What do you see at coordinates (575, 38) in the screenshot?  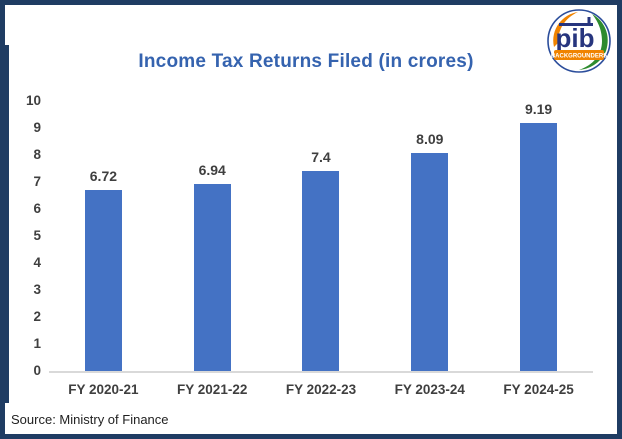 I see `pib-logo-text: pib` at bounding box center [575, 38].